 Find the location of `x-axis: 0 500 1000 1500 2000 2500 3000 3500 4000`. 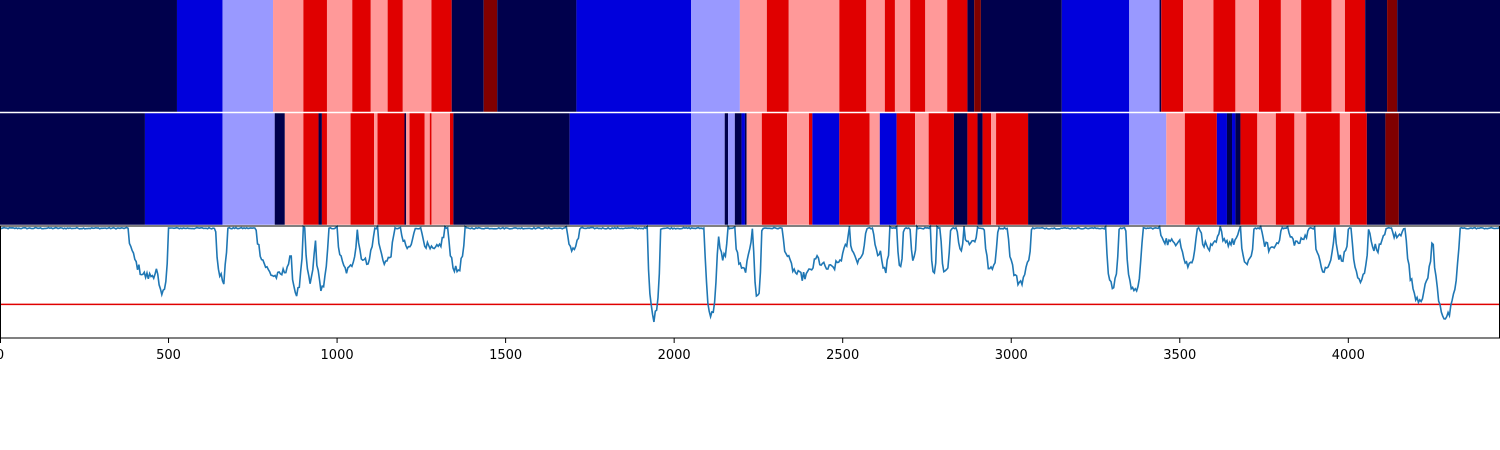

x-axis: 0 500 1000 1500 2000 2500 3000 3500 4000 is located at coordinates (682, 350).